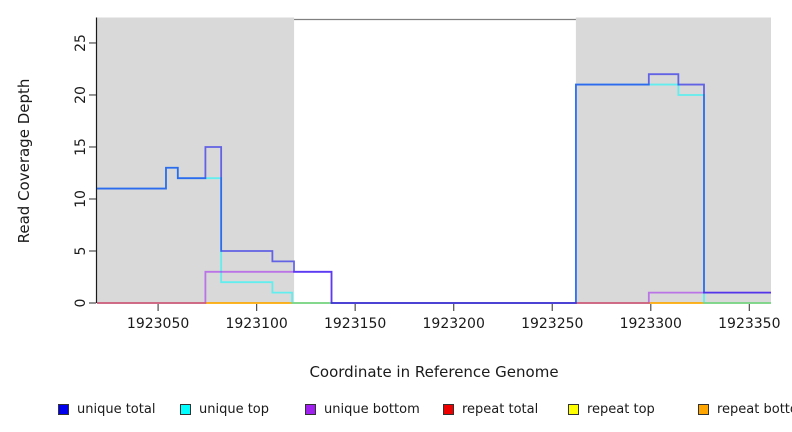 This screenshot has width=792, height=432. What do you see at coordinates (754, 409) in the screenshot?
I see `legend-item-label: repeat bottom` at bounding box center [754, 409].